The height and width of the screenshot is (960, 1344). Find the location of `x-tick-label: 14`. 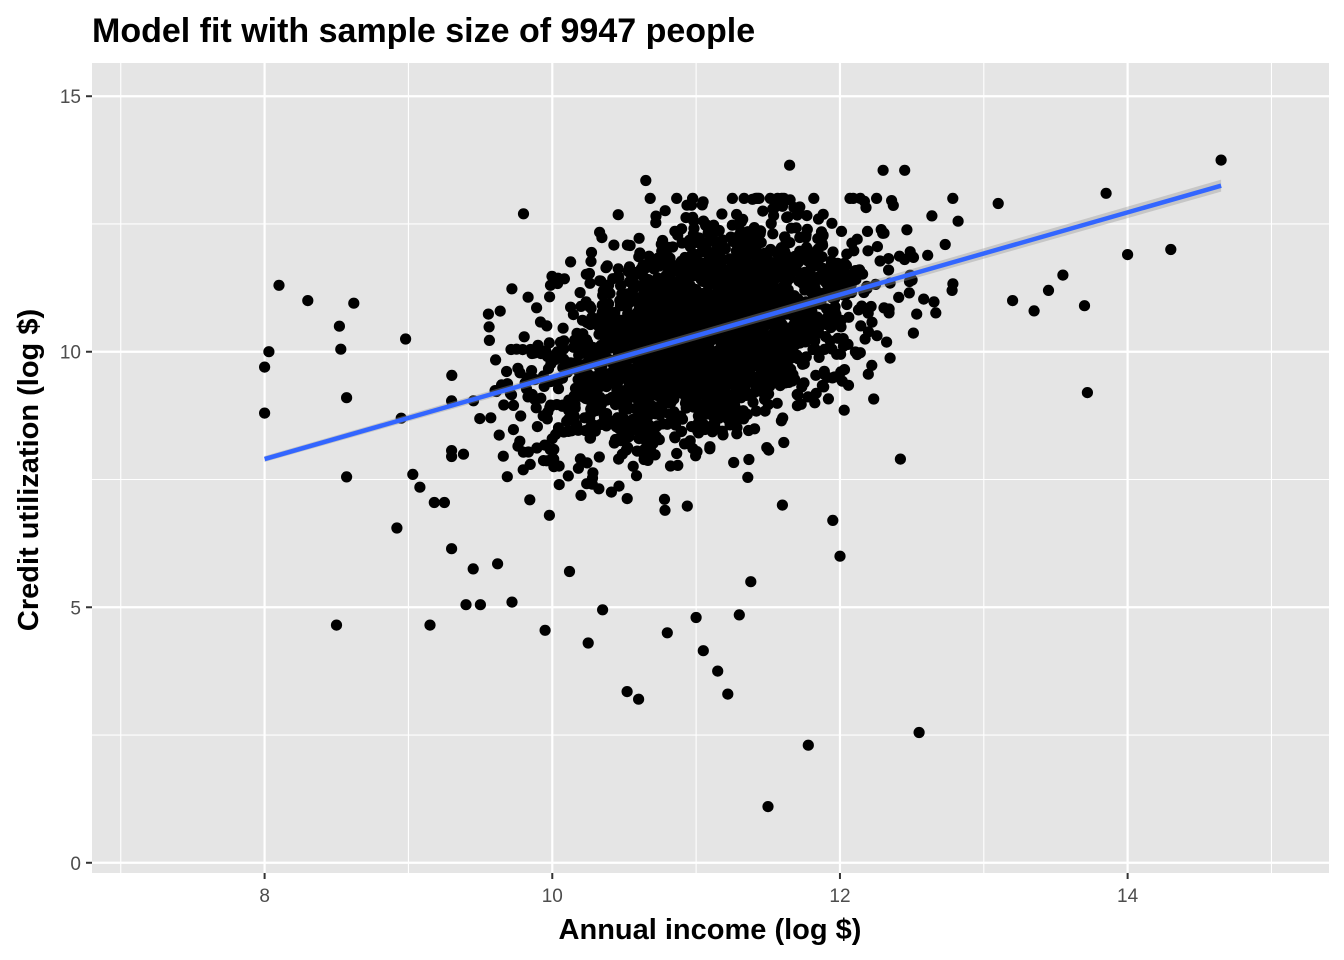

x-tick-label: 14 is located at coordinates (1128, 896).